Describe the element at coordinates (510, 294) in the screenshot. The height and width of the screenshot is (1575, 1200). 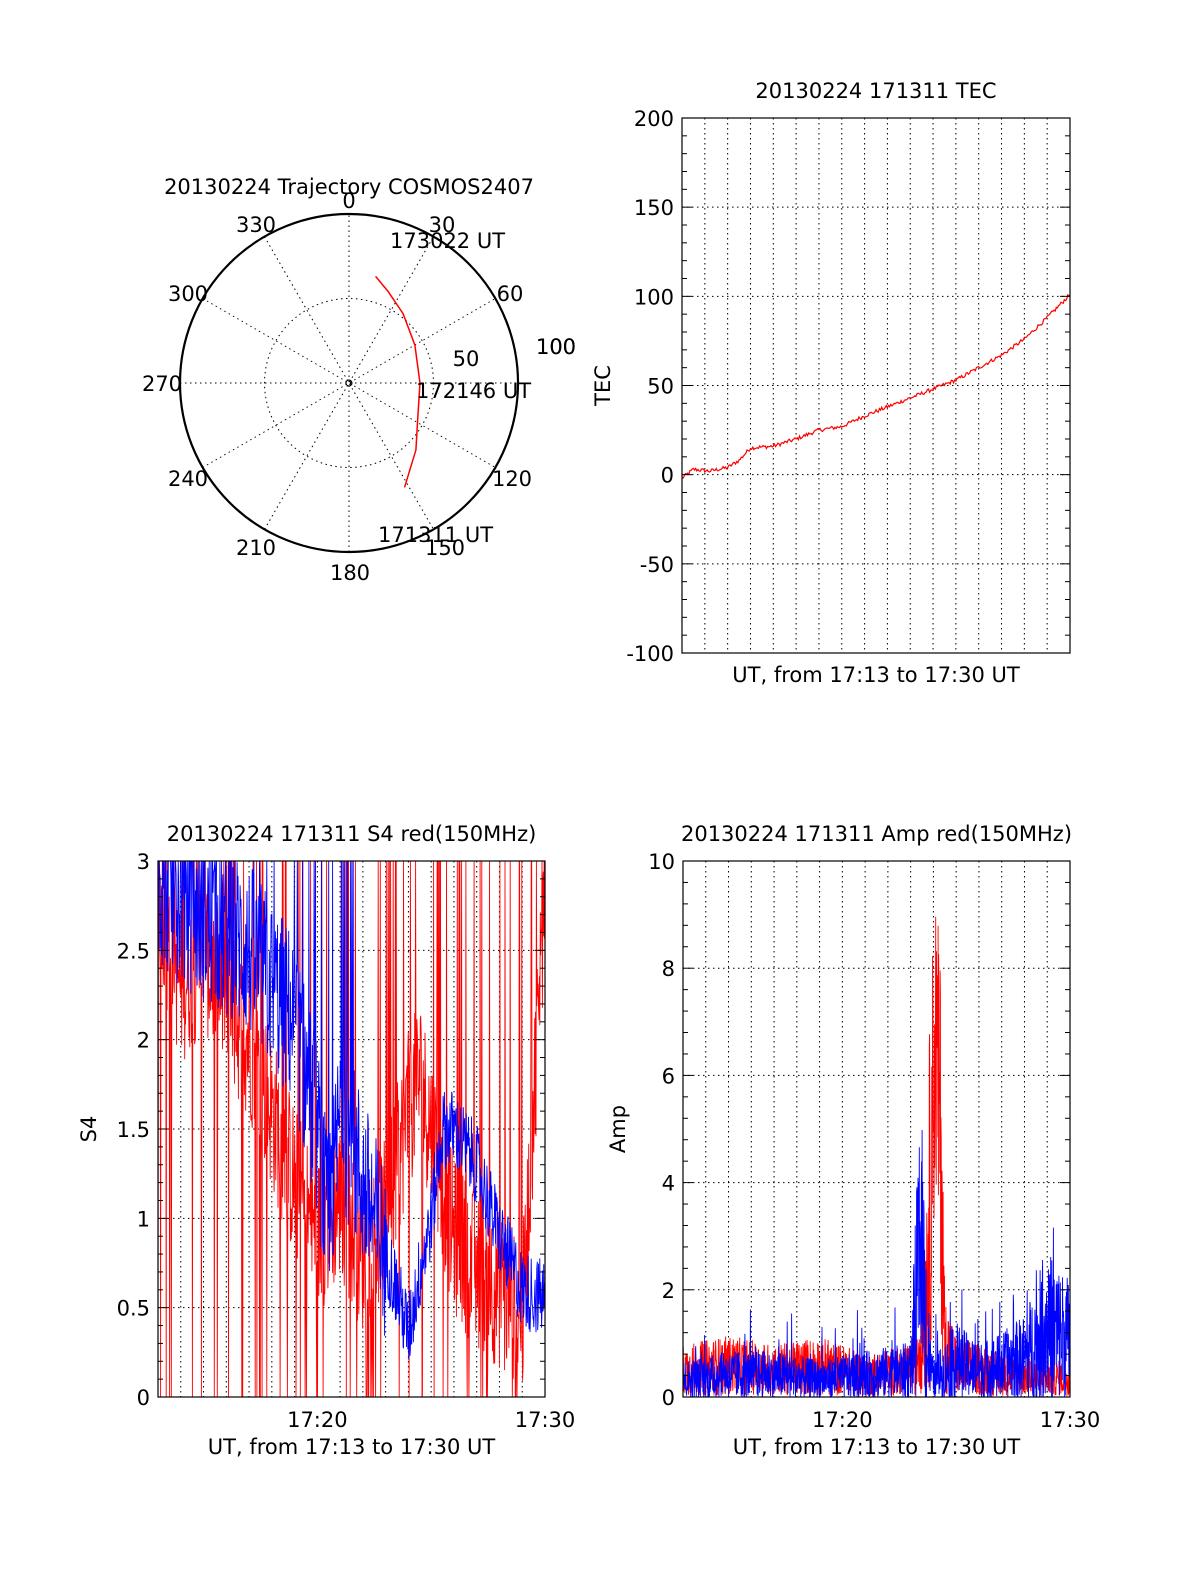
I see `azimuth-label: 60` at that location.